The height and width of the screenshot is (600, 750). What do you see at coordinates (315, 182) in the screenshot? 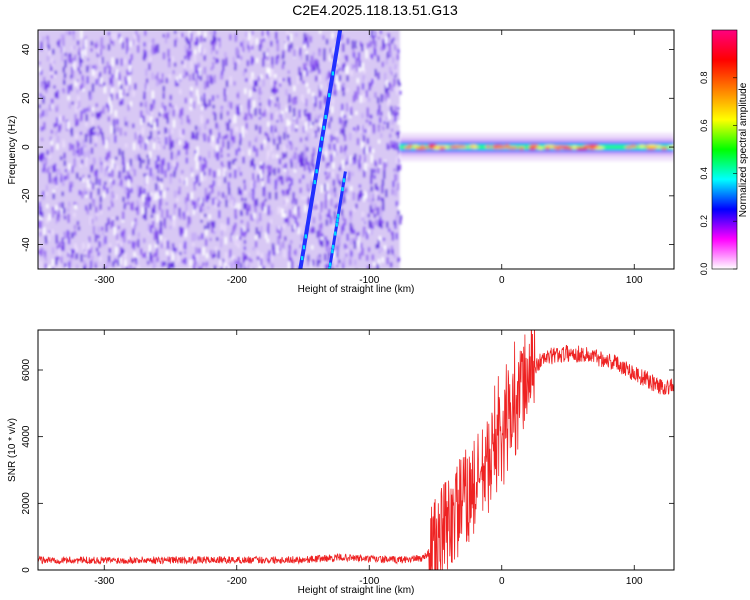
I see `streak-cell` at bounding box center [315, 182].